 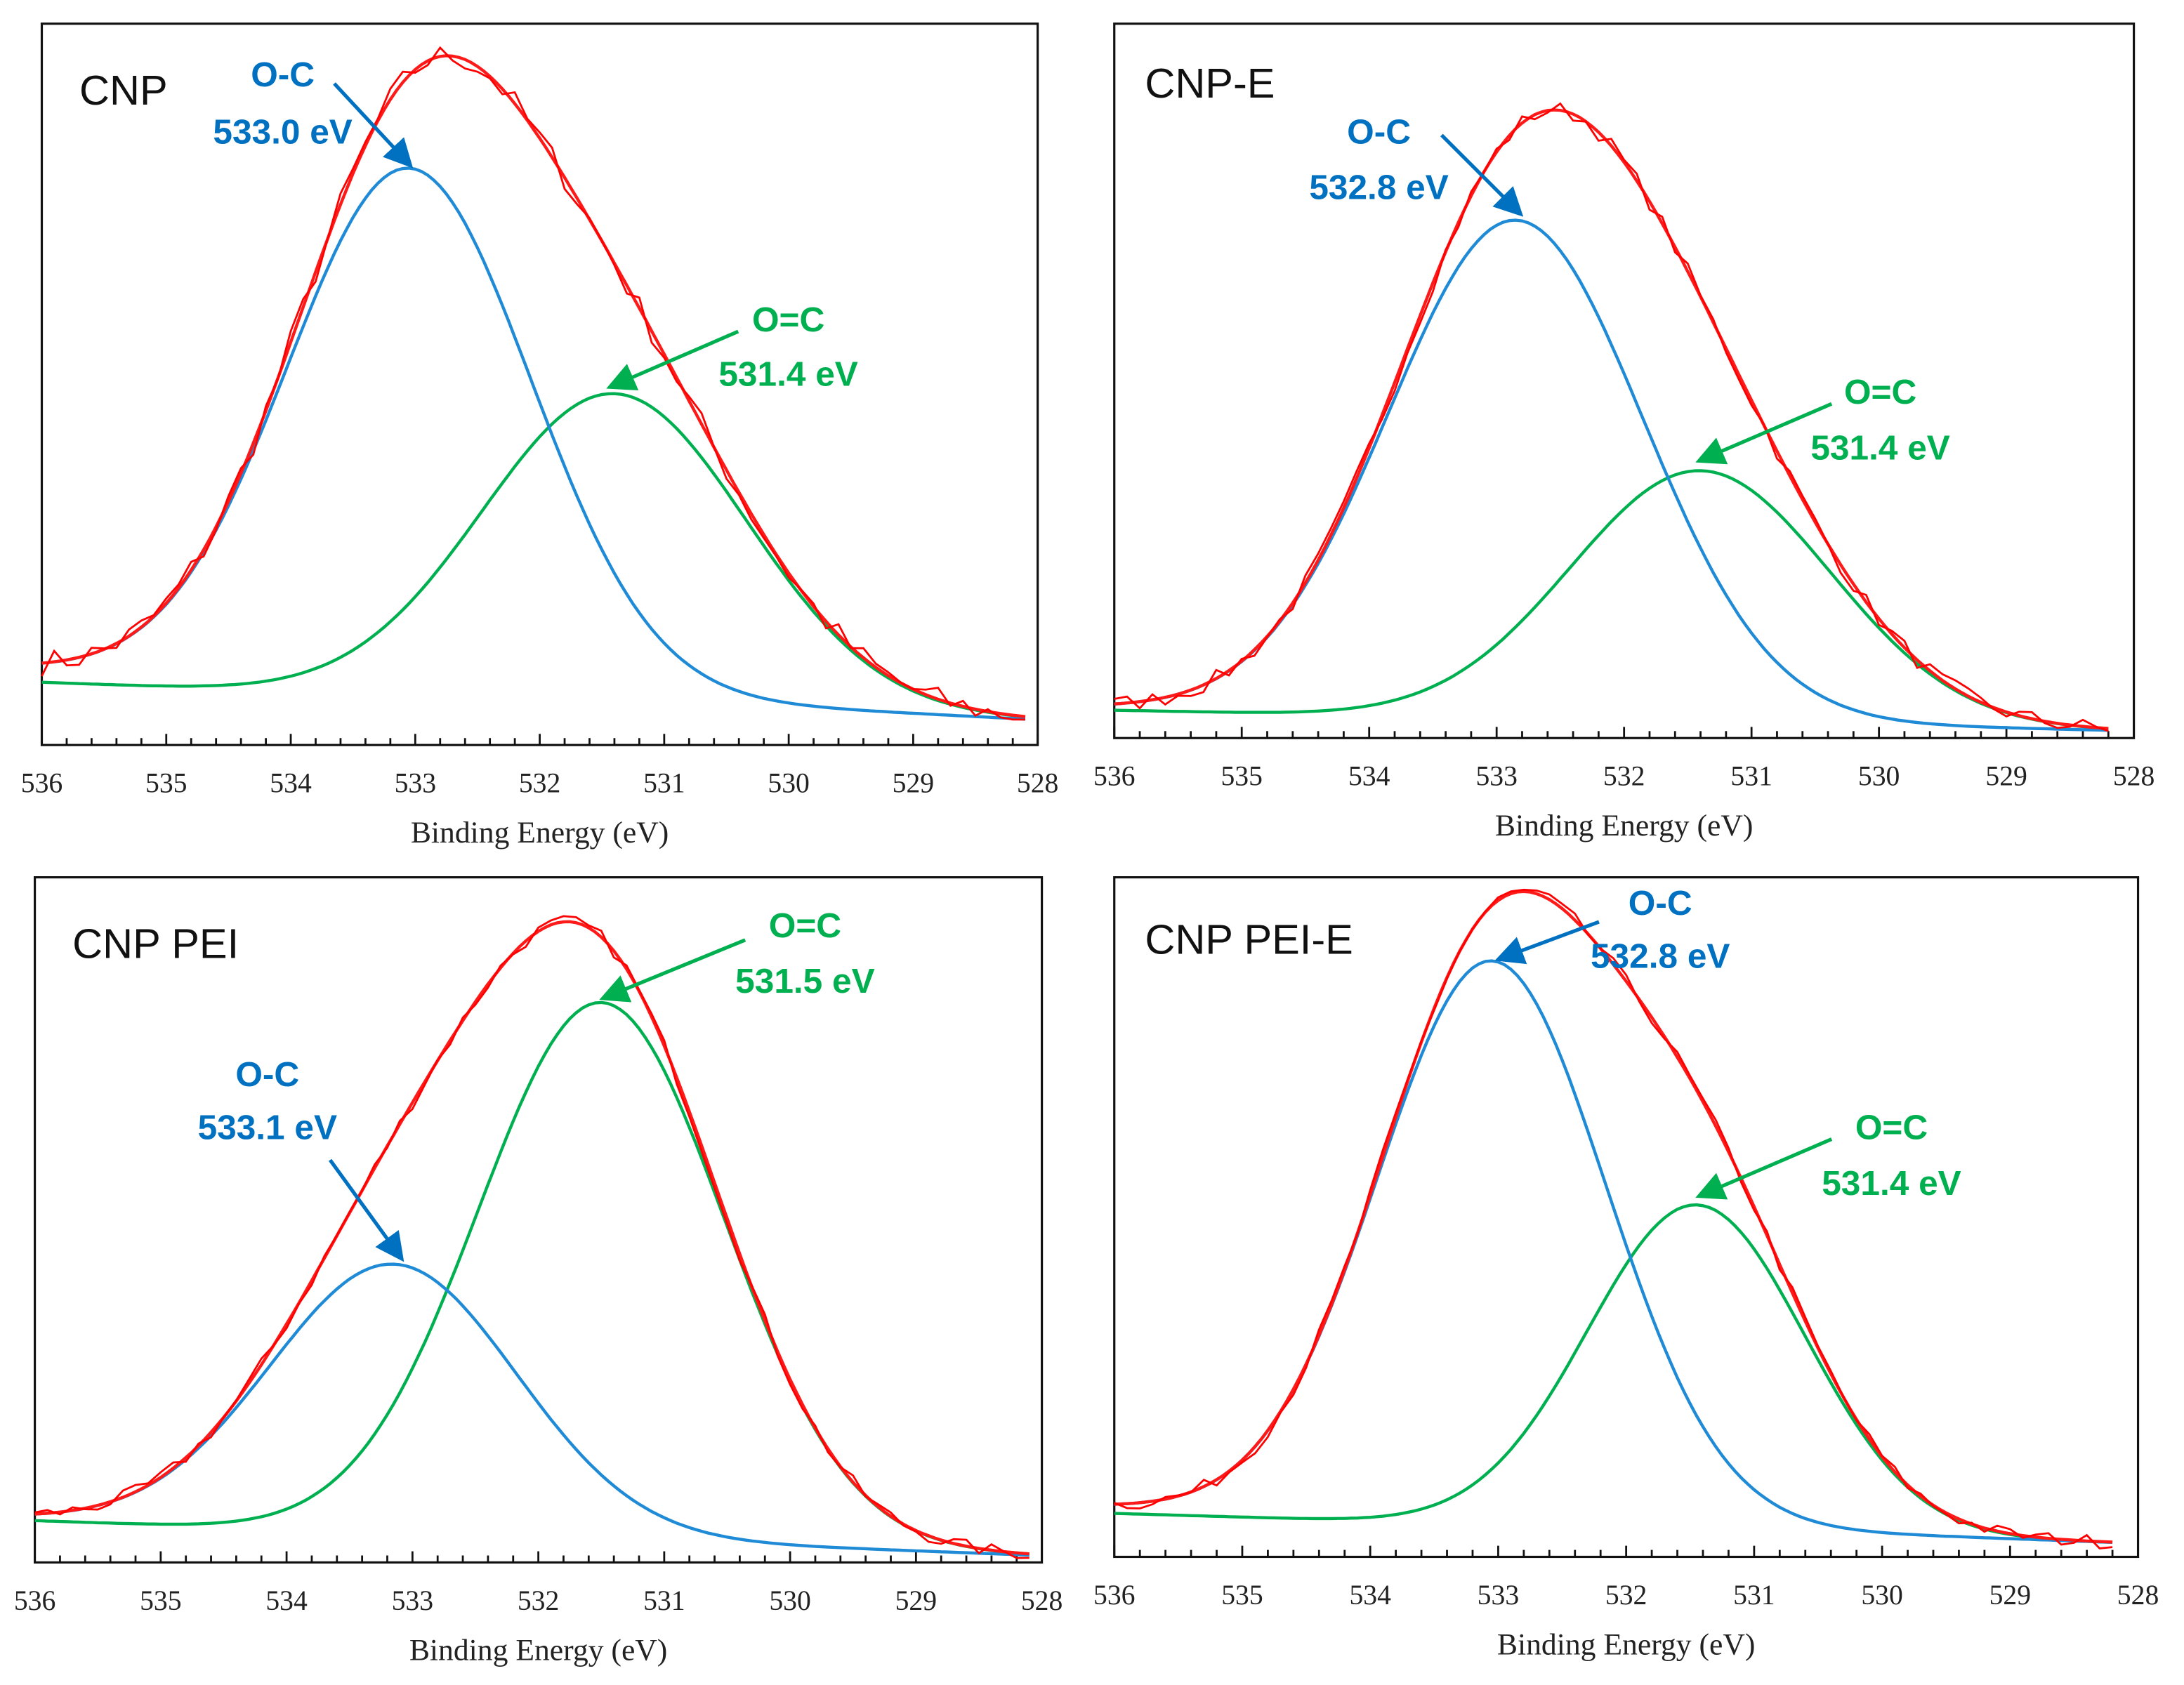 I want to click on panel-title: CNP-E, so click(x=1210, y=83).